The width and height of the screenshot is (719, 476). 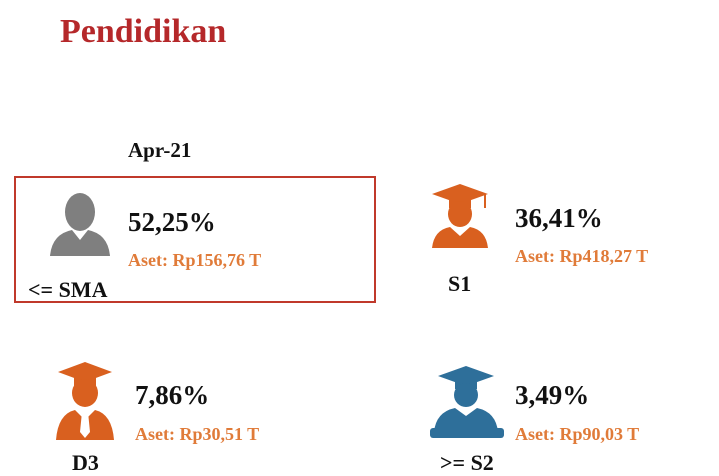 I want to click on label: S1, so click(x=459, y=283).